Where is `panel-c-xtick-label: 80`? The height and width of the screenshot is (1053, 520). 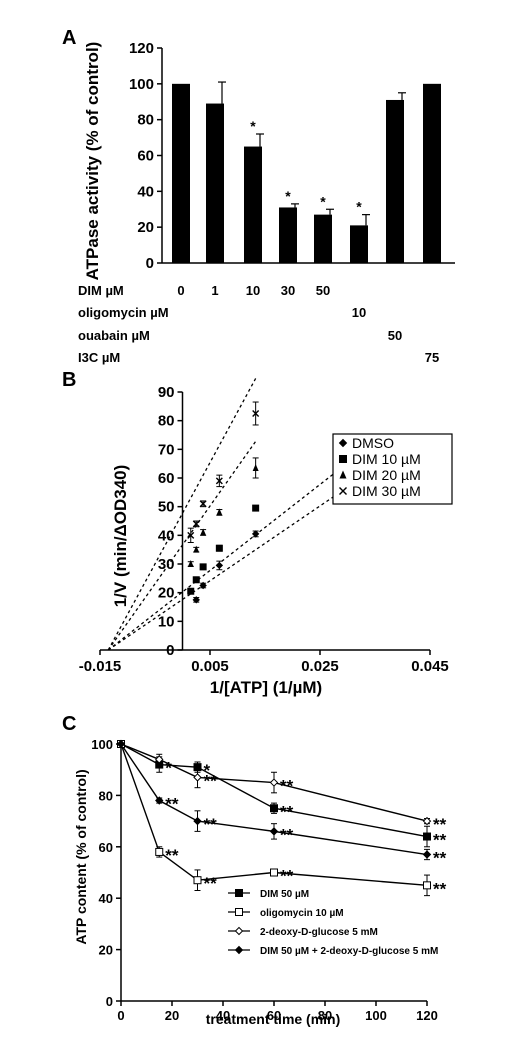
panel-c-xtick-label: 80 is located at coordinates (325, 1015).